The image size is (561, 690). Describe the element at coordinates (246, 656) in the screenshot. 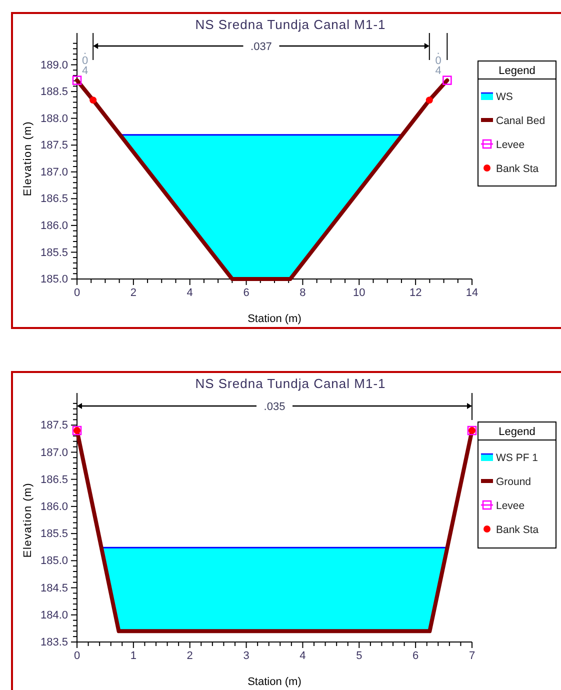

I see `x-tick-label: 3` at that location.